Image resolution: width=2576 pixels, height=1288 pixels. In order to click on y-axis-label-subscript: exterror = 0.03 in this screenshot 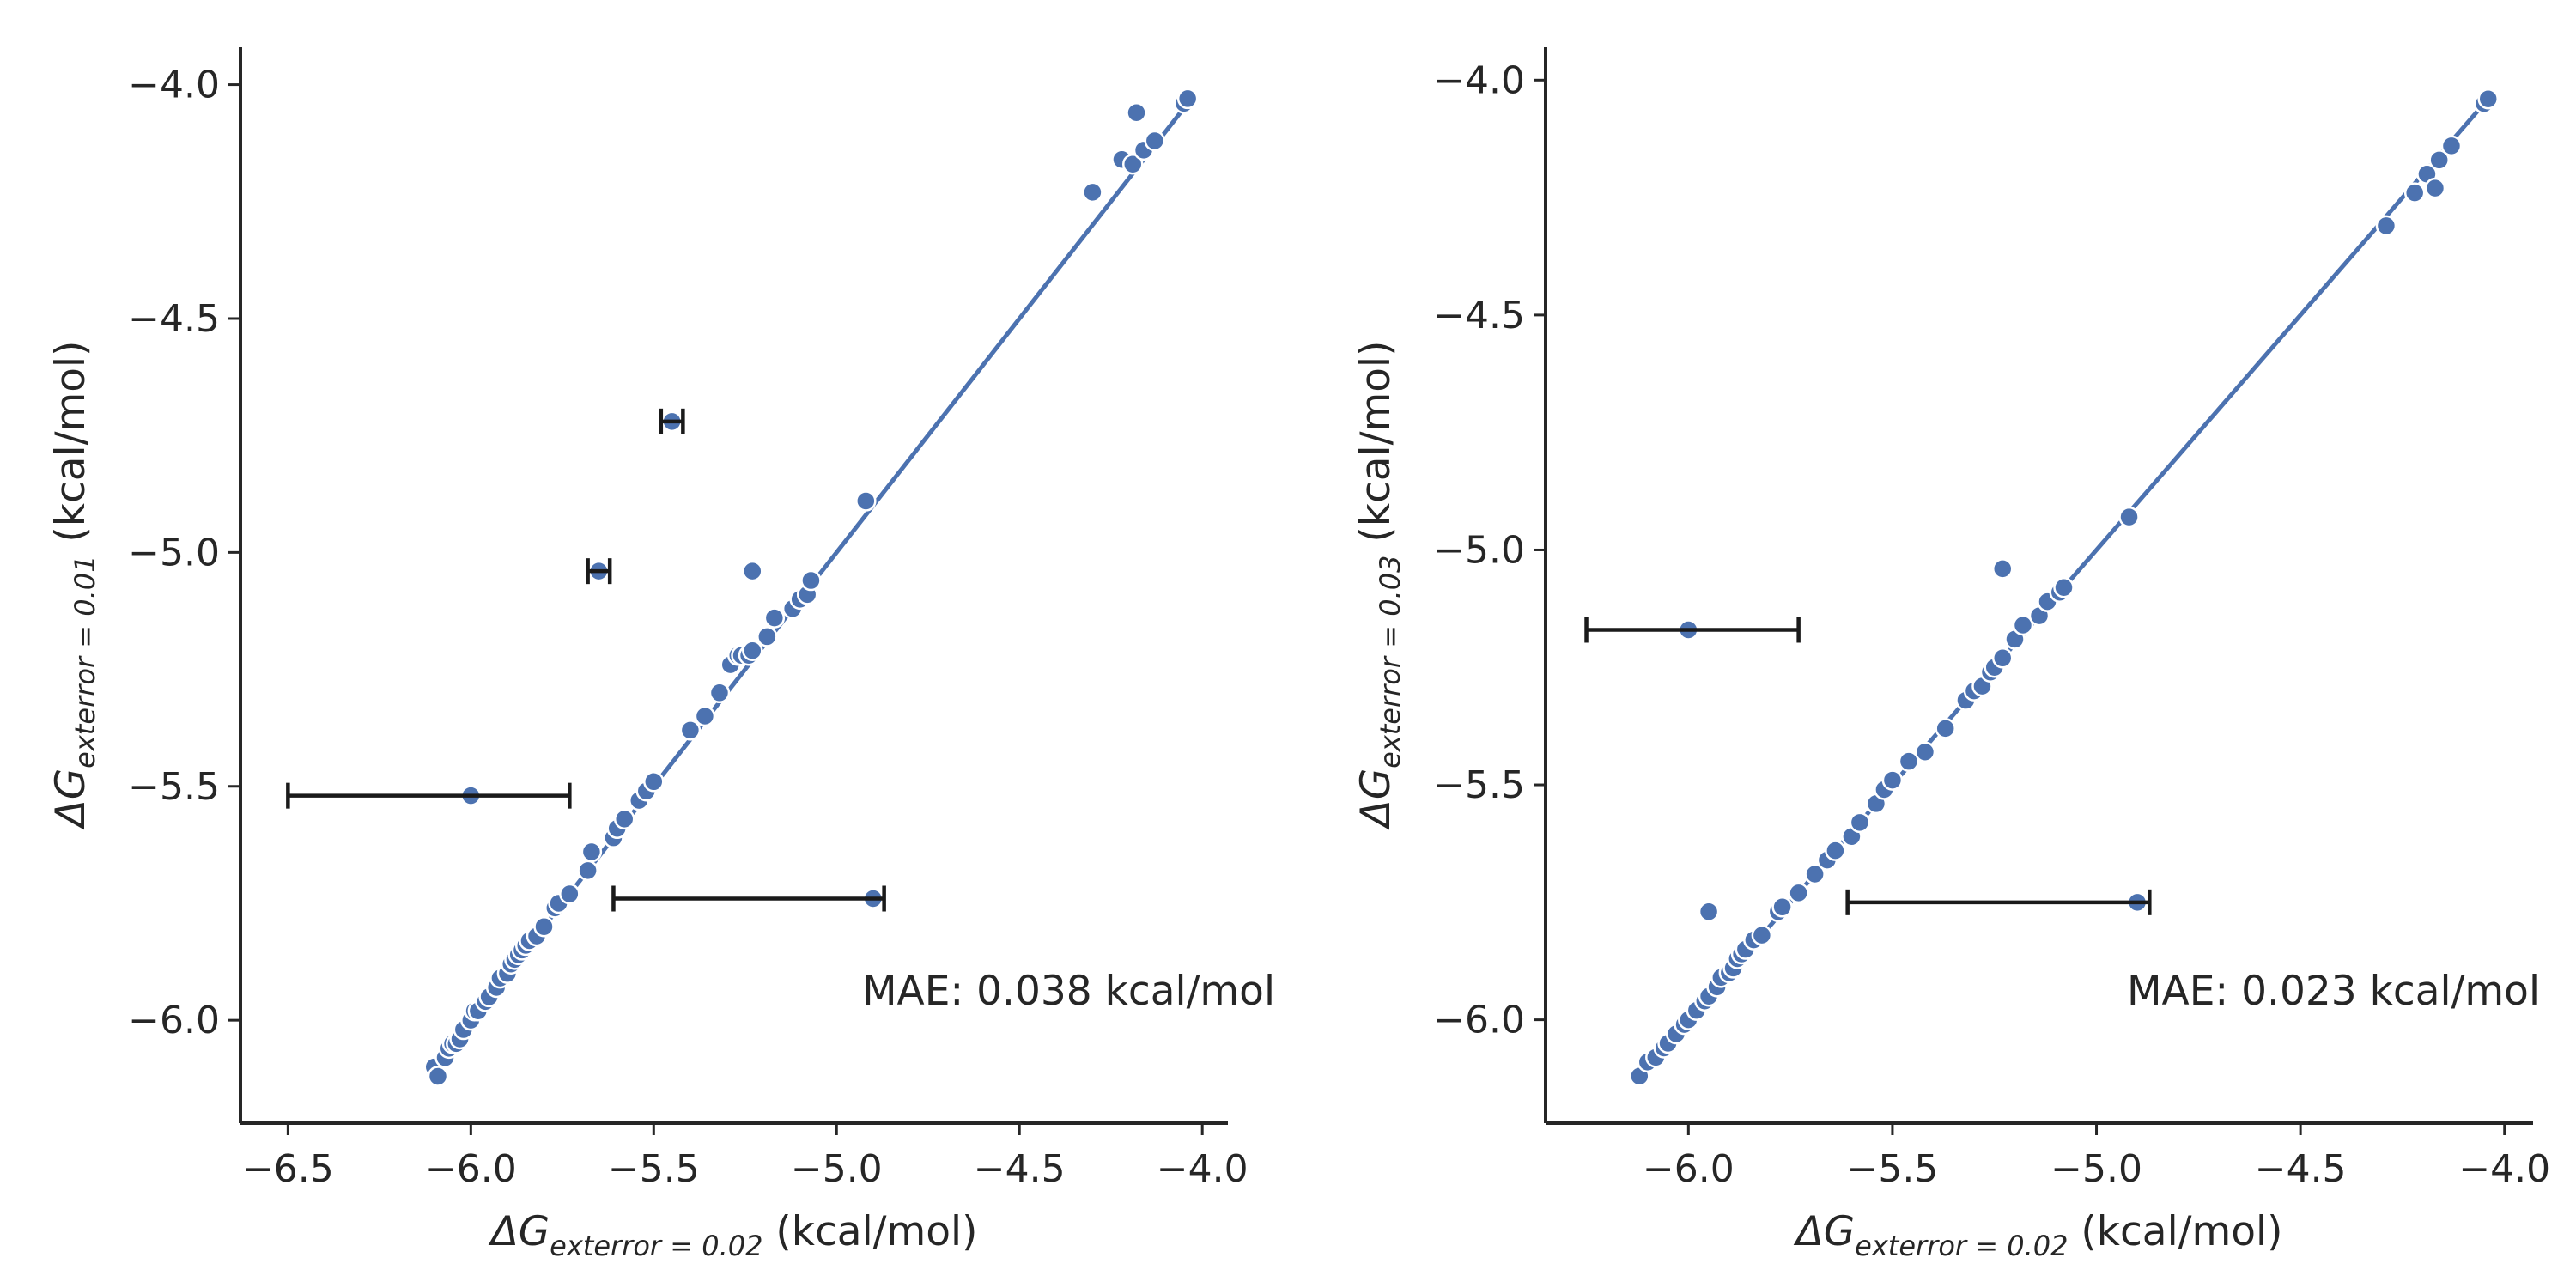, I will do `click(1390, 662)`.